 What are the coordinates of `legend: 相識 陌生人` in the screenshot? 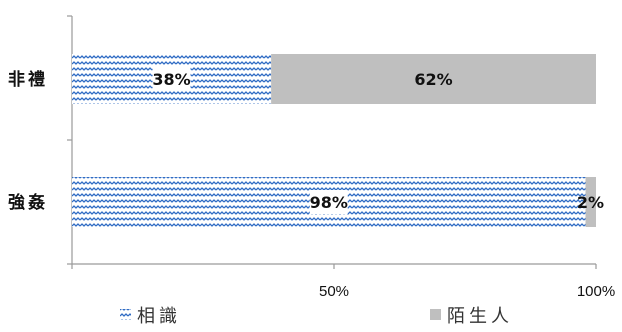 It's located at (316, 316).